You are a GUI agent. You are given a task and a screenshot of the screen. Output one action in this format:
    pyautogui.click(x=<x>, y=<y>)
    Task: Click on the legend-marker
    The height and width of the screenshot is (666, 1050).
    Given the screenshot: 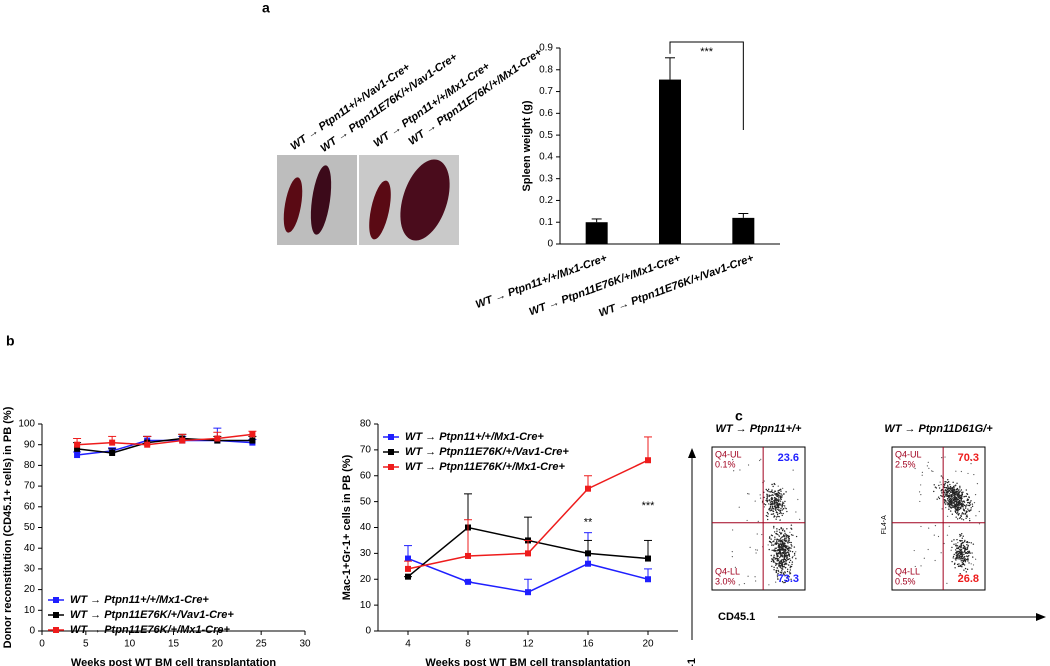 What is the action you would take?
    pyautogui.click(x=391, y=452)
    